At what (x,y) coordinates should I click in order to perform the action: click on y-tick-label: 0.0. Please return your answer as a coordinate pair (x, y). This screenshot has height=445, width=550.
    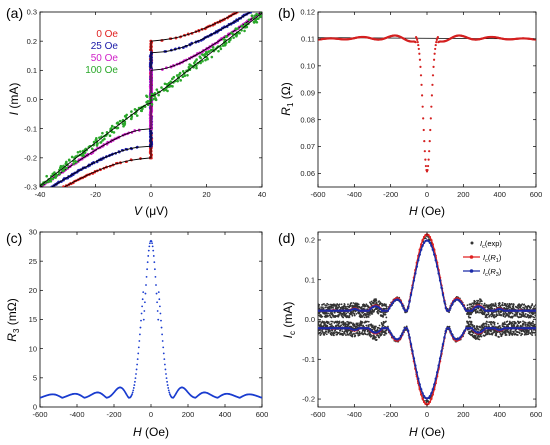
    Looking at the image, I should click on (32, 99).